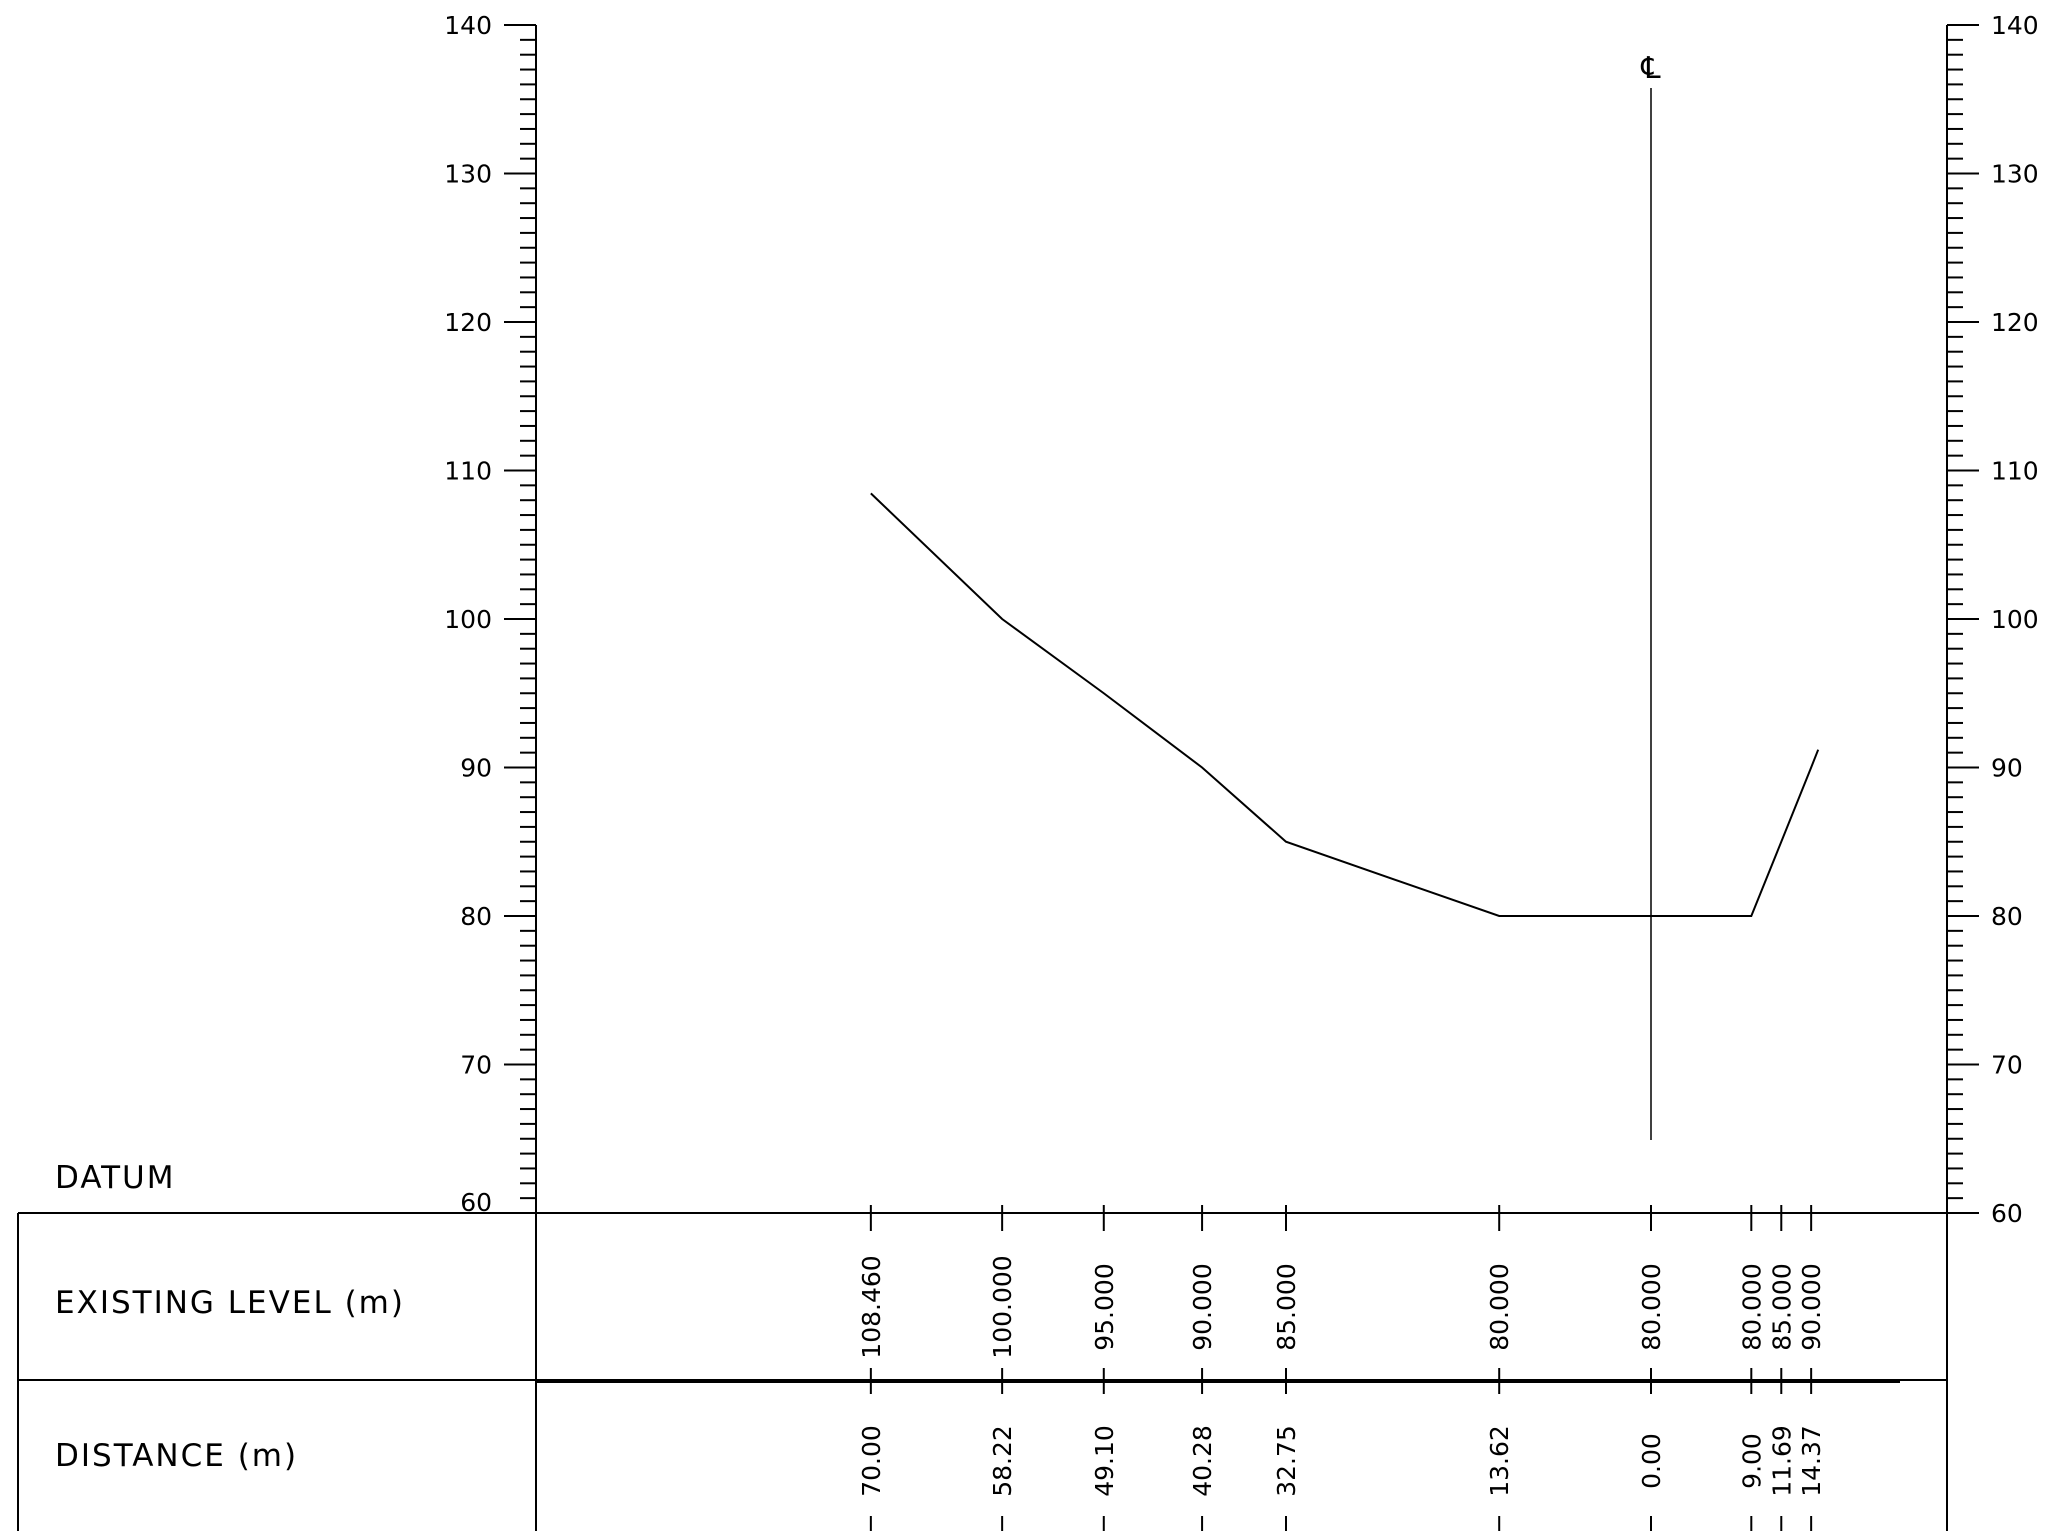 The image size is (2052, 1531). Describe the element at coordinates (1781, 1461) in the screenshot. I see `table-value: 11.69` at that location.